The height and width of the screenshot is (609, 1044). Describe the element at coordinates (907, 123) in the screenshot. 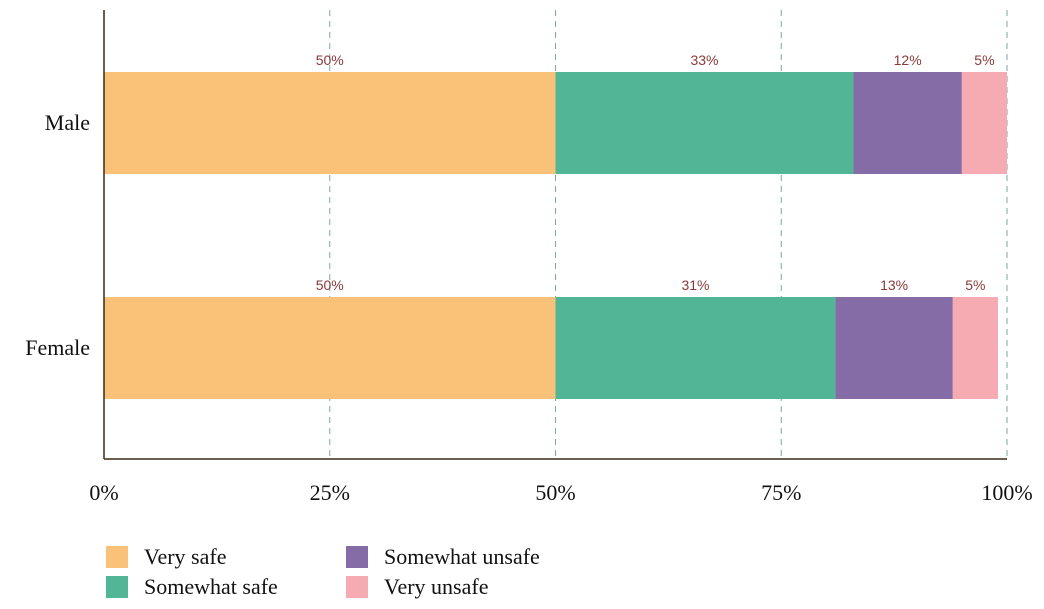

I see `bar-male-somewhat-unsafe` at that location.